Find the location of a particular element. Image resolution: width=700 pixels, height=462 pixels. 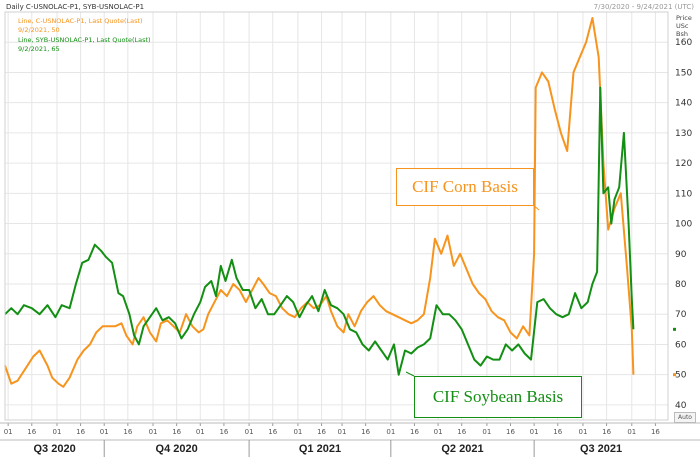

y-tick-label: 50 is located at coordinates (681, 376).